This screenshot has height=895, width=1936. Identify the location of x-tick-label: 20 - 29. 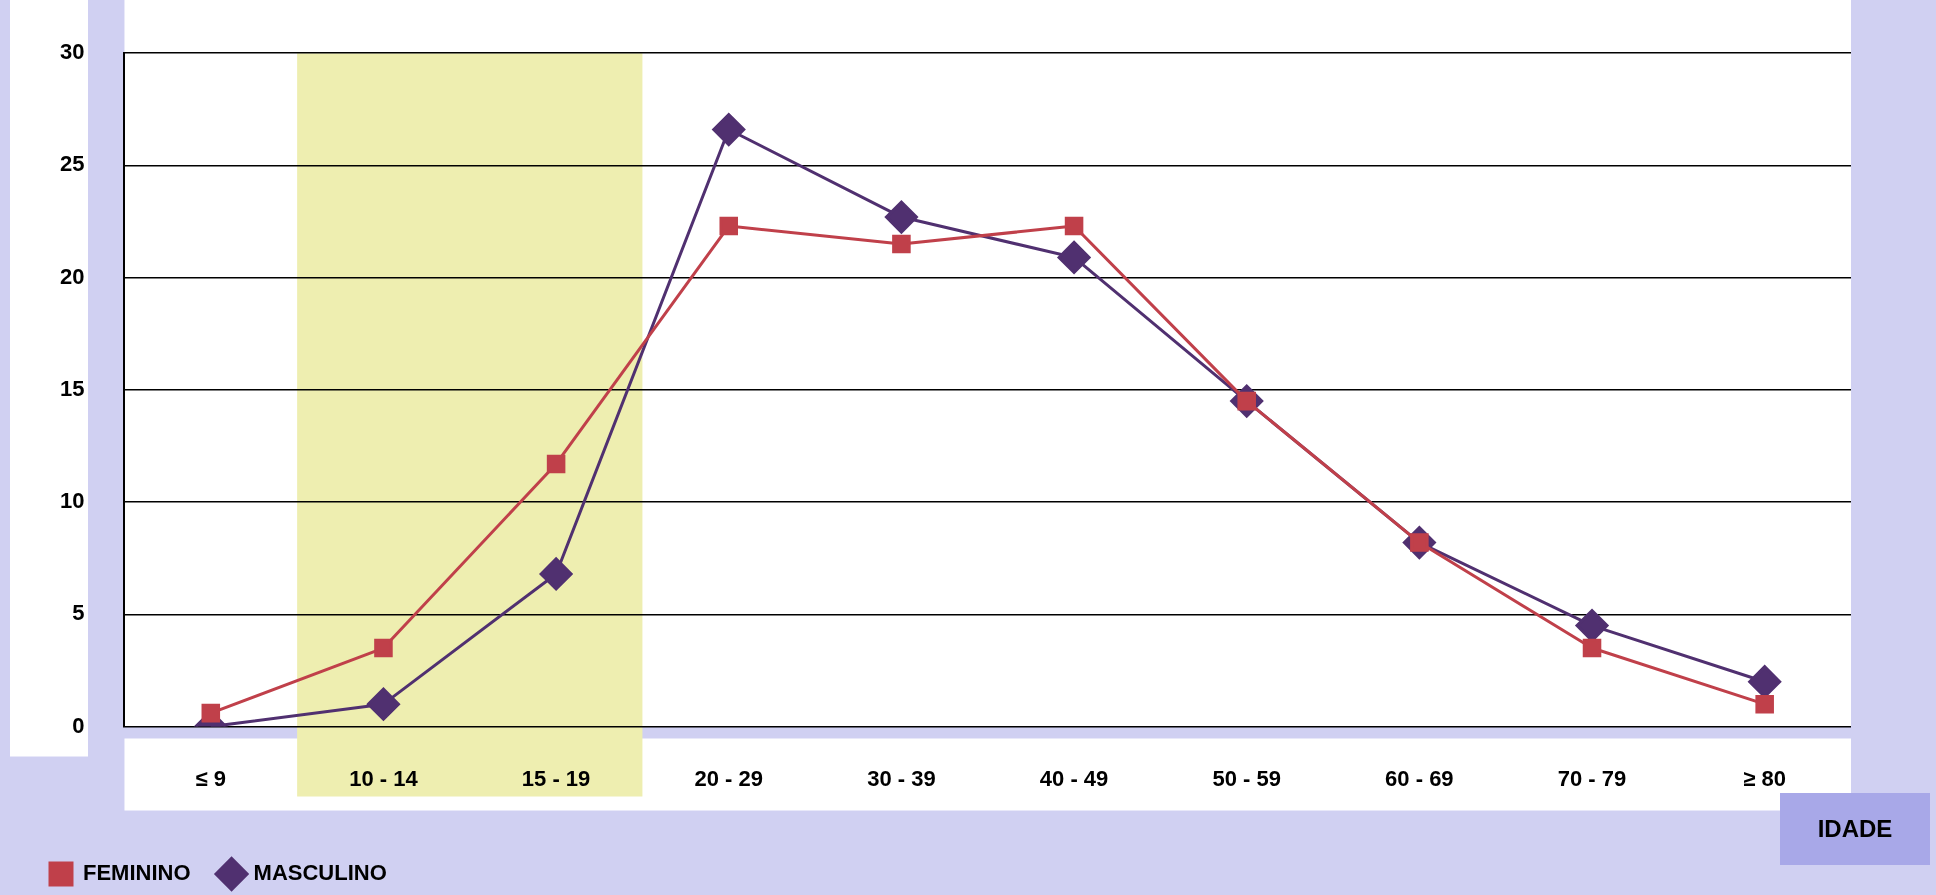
(729, 778).